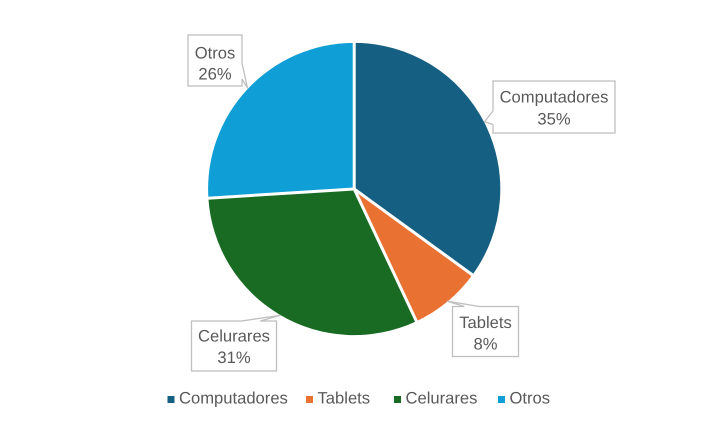 The height and width of the screenshot is (424, 710). Describe the element at coordinates (553, 119) in the screenshot. I see `svg-text: 35%` at that location.